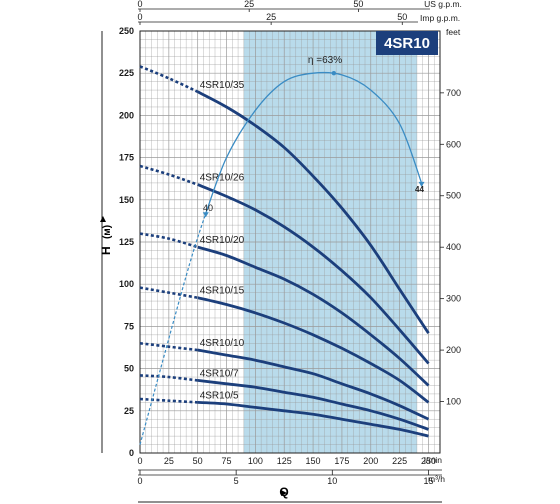 Image resolution: width=560 pixels, height=504 pixels. What do you see at coordinates (428, 481) in the screenshot?
I see `m3h-tick-label: 15` at bounding box center [428, 481].